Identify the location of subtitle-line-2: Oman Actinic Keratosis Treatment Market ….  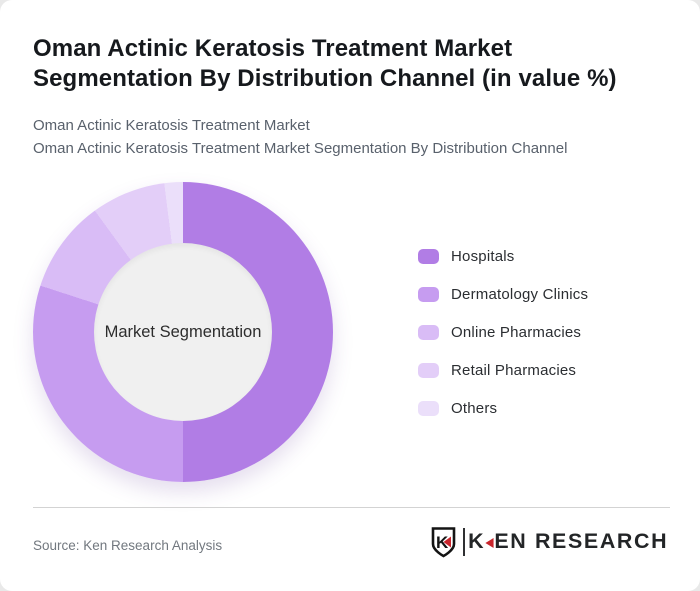
(300, 148).